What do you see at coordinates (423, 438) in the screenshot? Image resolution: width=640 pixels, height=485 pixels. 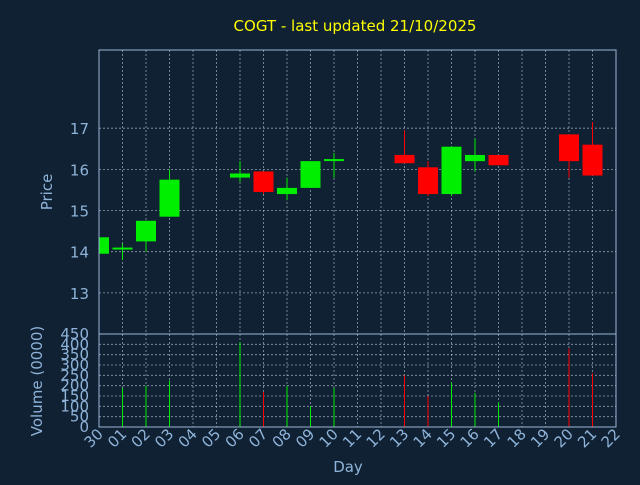 I see `x-tick-label: 14` at bounding box center [423, 438].